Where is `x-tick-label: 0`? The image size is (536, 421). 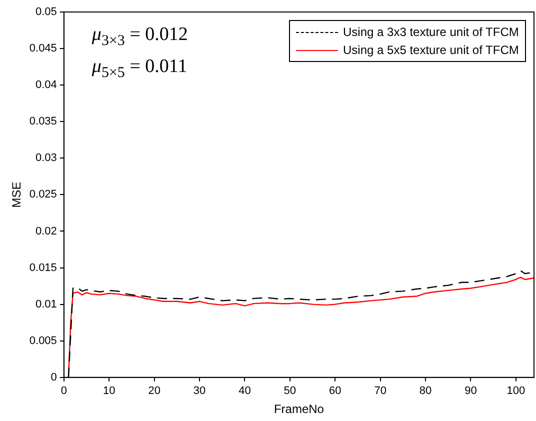 x-tick-label: 0 is located at coordinates (63, 391).